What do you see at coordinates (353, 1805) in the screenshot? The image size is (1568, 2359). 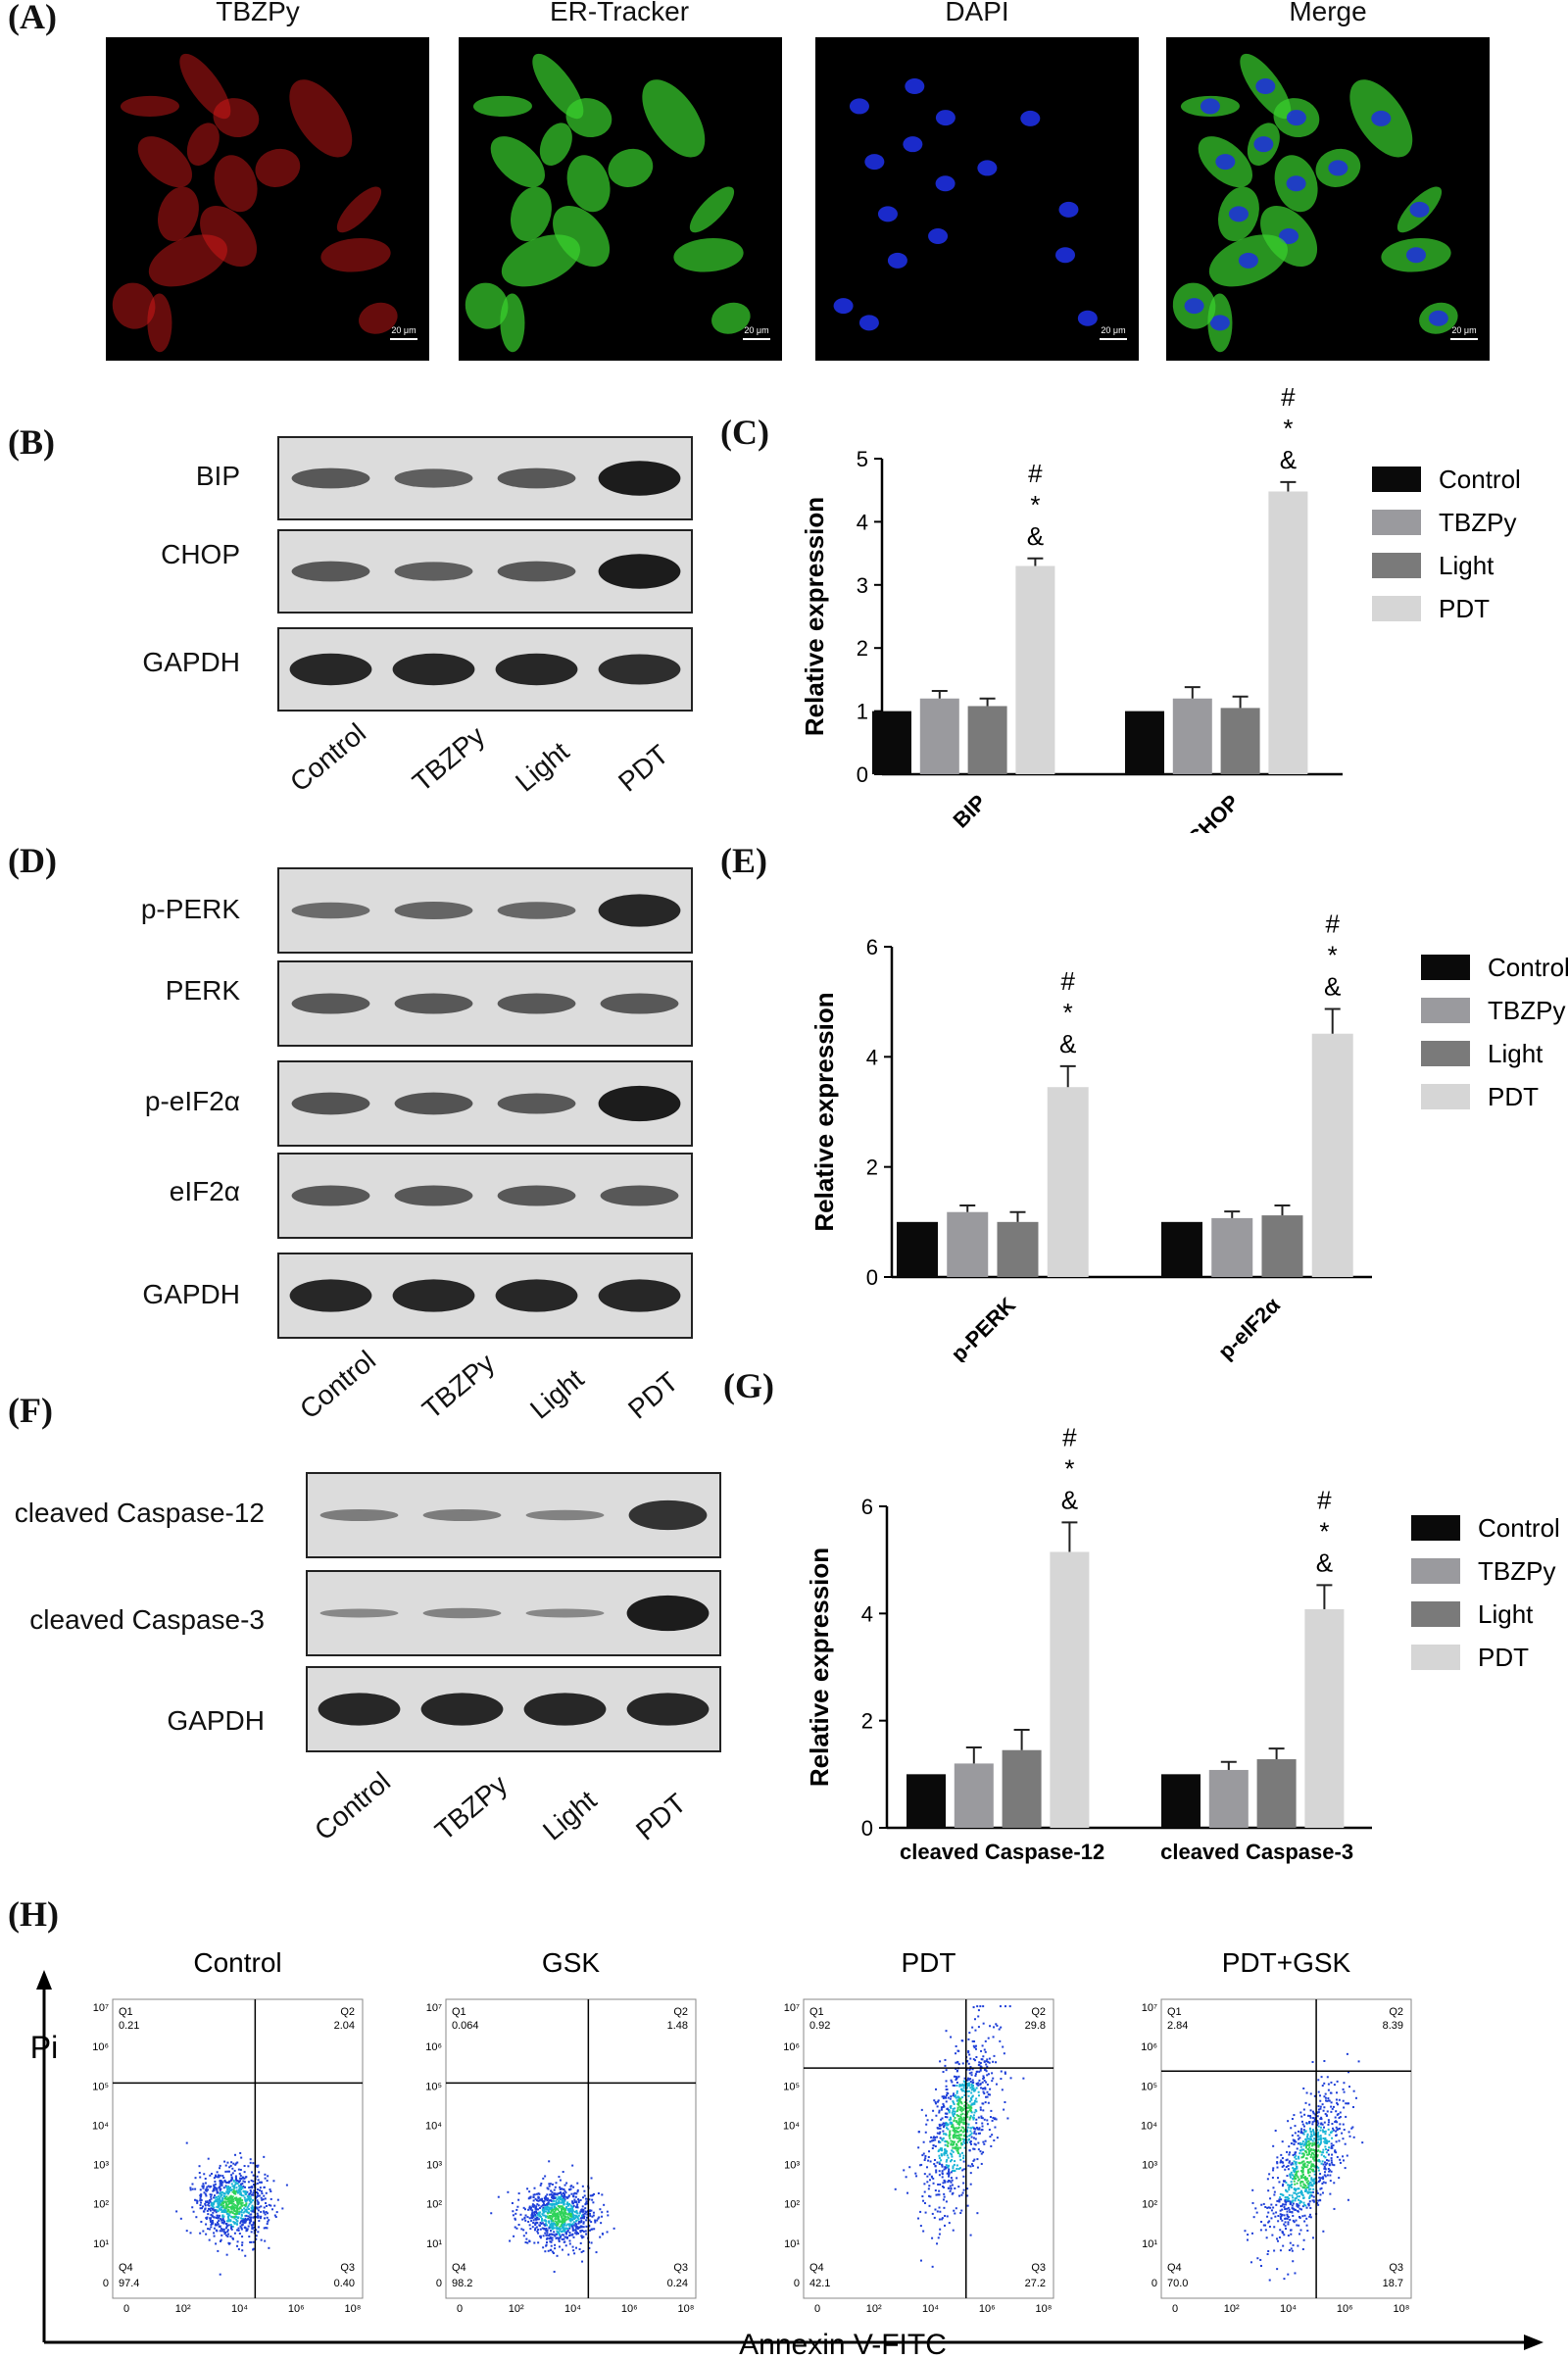 I see `blot-f-lane-control: Control` at bounding box center [353, 1805].